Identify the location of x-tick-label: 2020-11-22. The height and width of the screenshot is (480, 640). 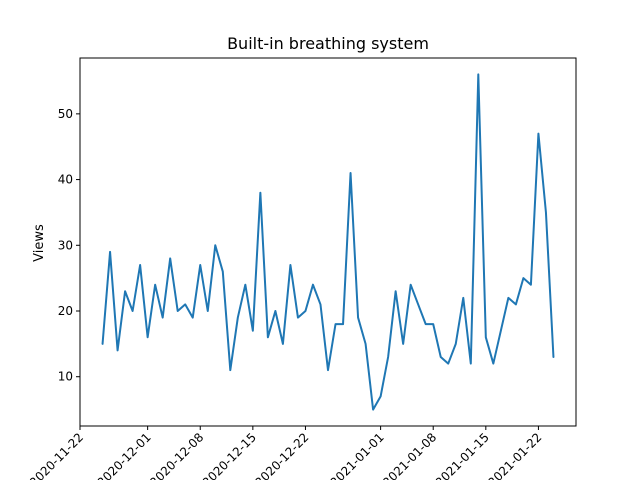
(56, 455).